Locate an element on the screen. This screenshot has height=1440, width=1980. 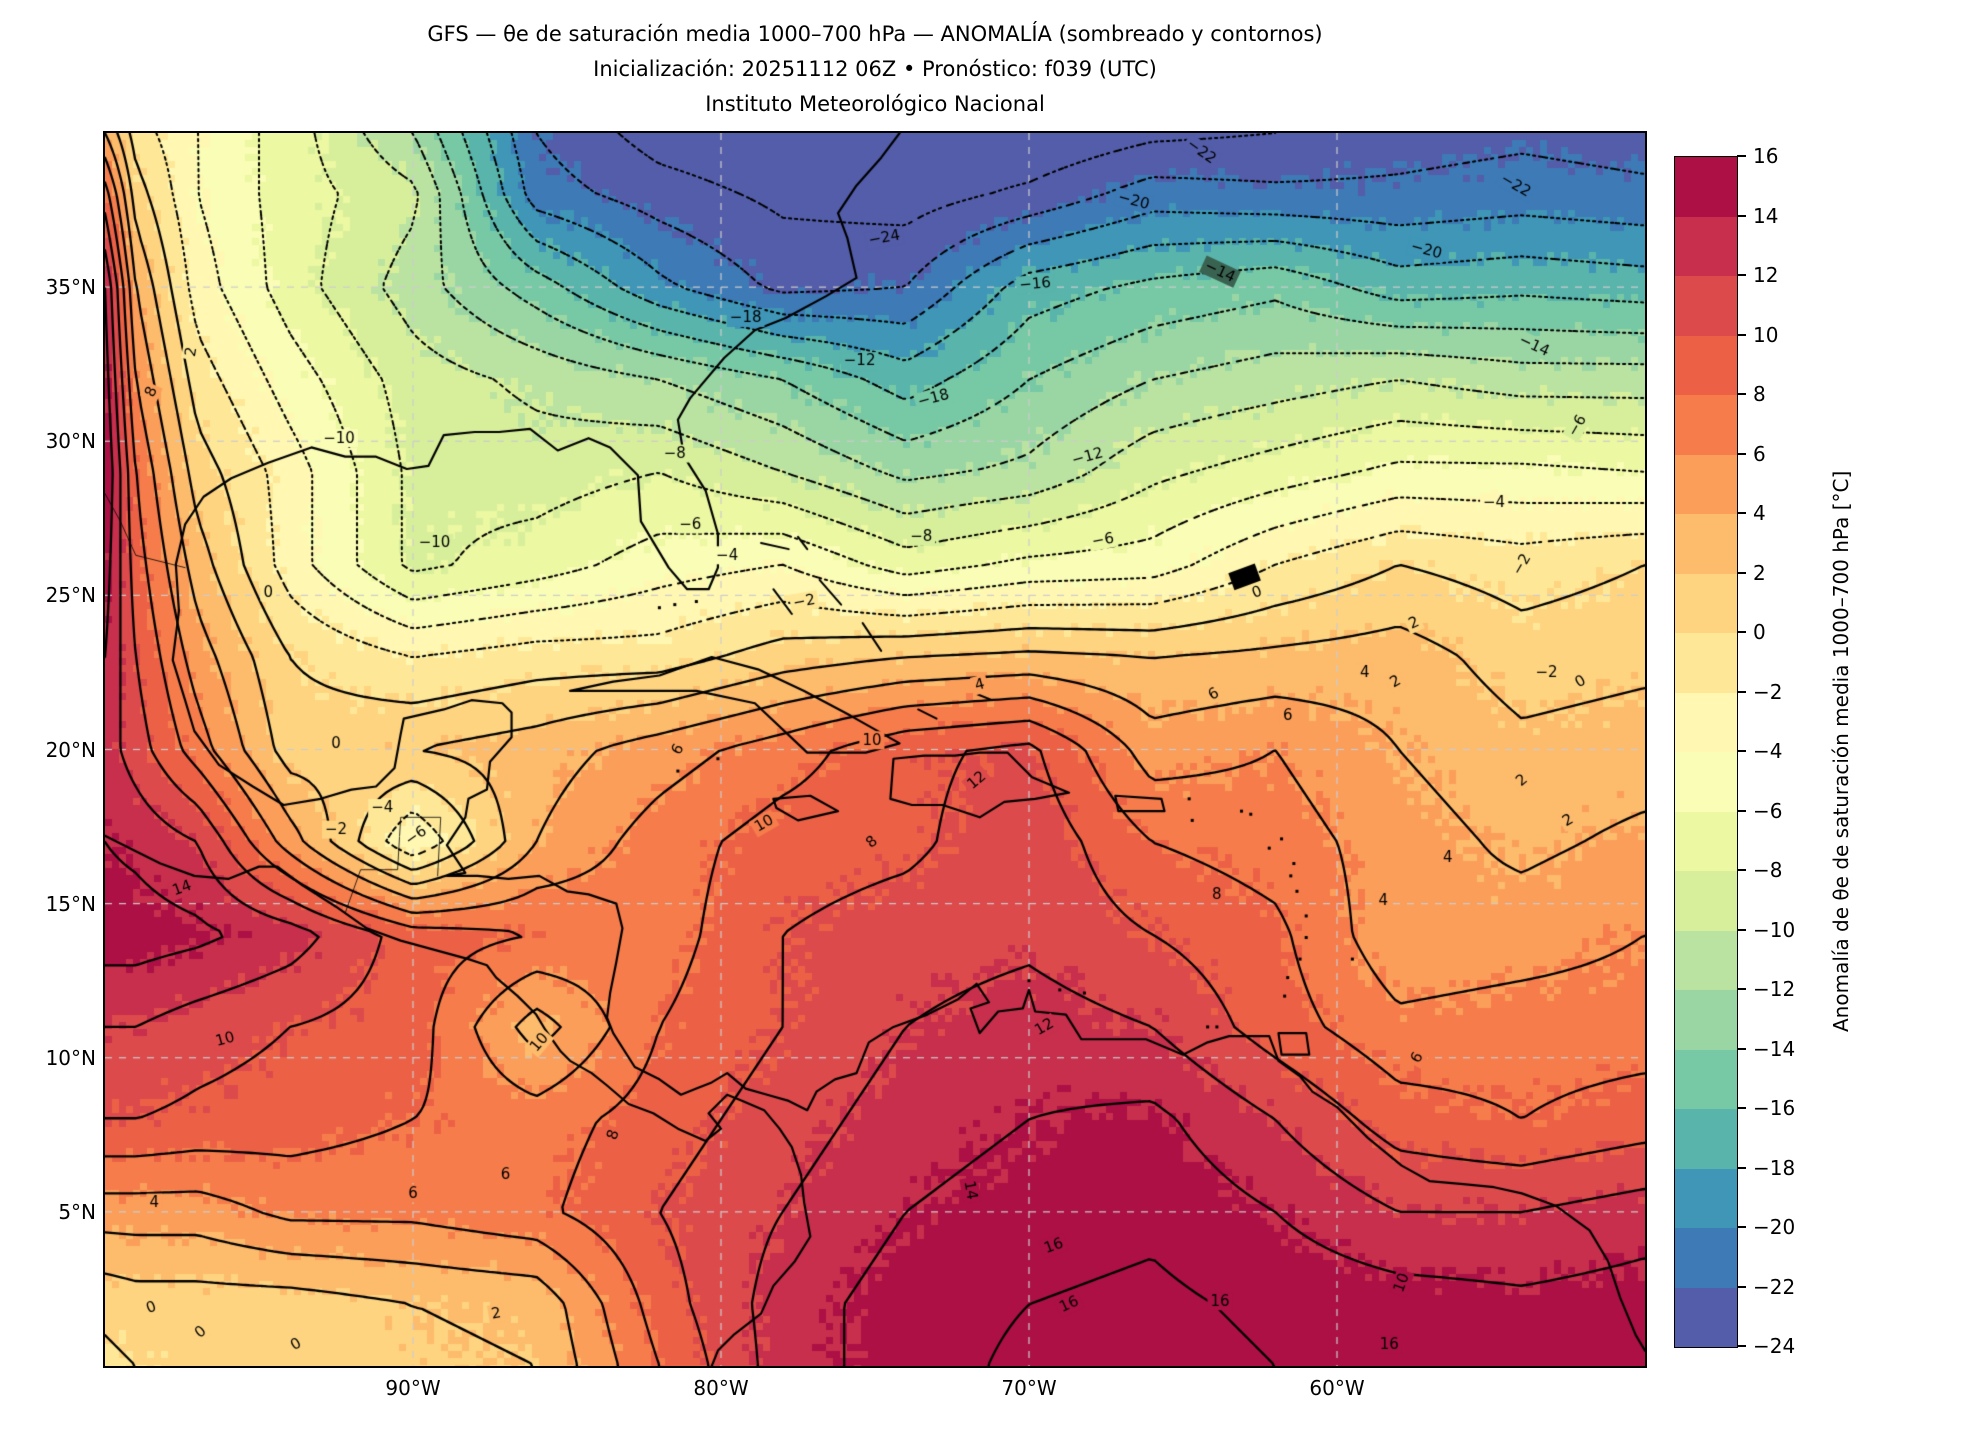
colorbar-tick-label: −10 is located at coordinates (1774, 929).